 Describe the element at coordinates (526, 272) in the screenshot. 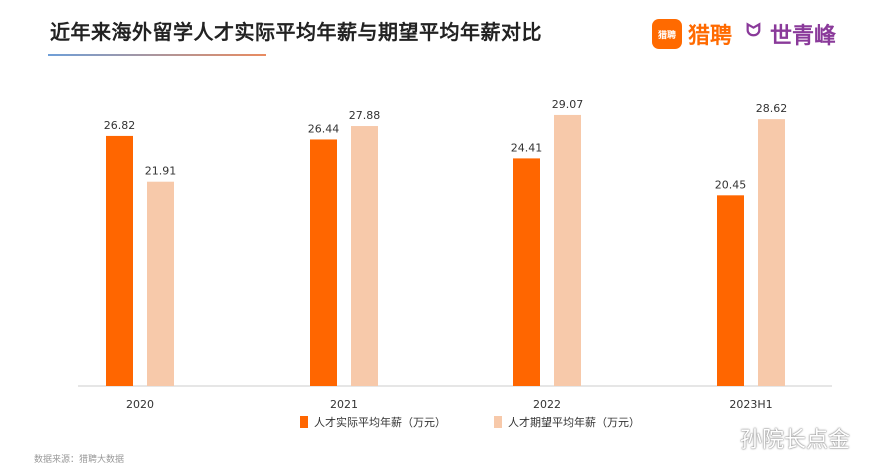

I see `bar-2022-actual` at that location.